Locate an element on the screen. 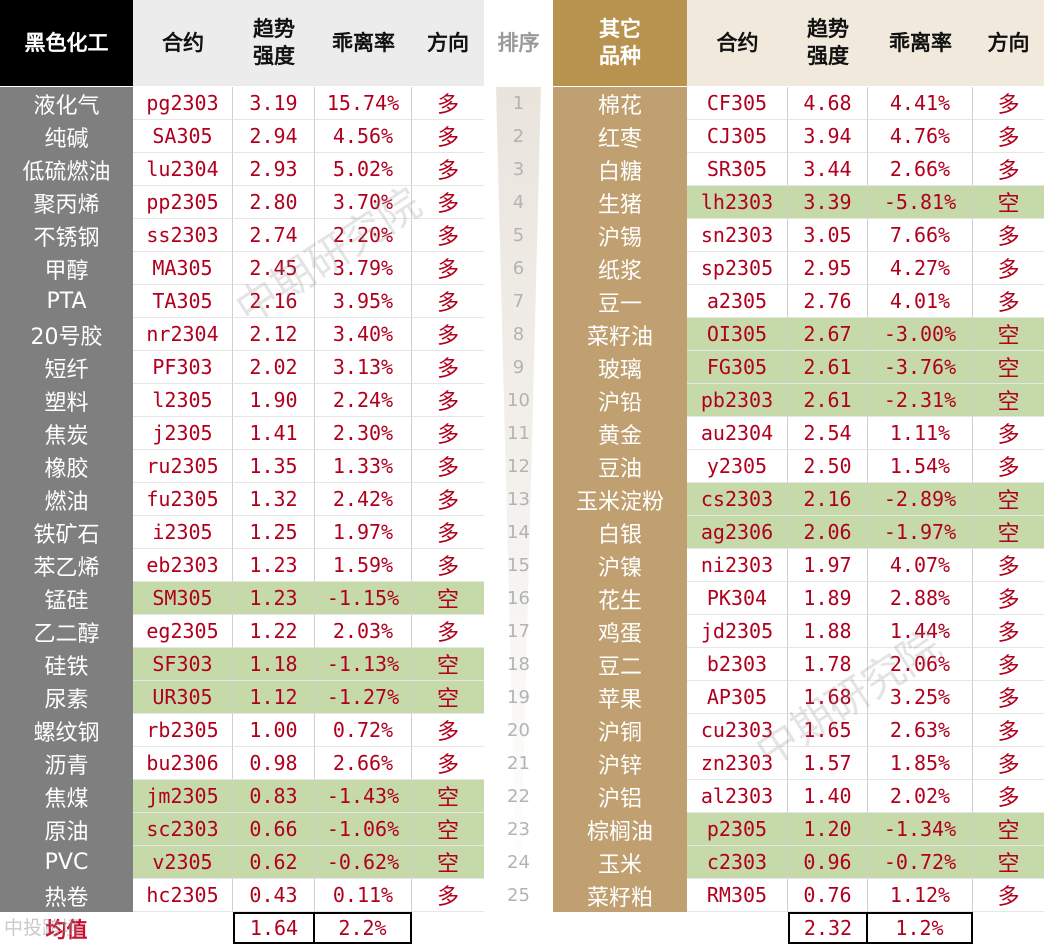  right-row-deviation: -3.00% is located at coordinates (920, 334).